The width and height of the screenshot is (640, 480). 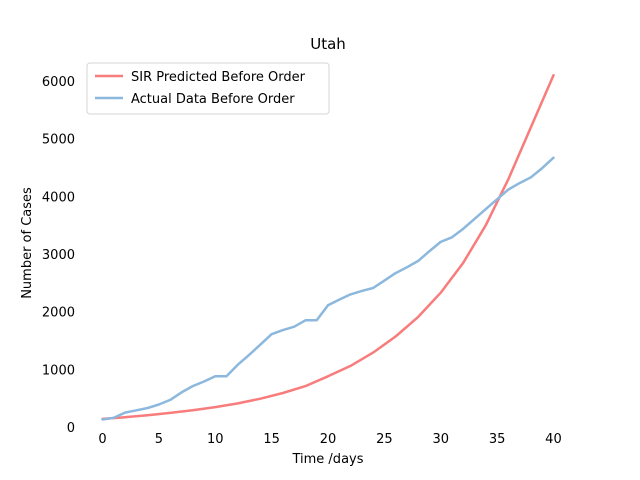 What do you see at coordinates (58, 313) in the screenshot?
I see `y-tick-label: 2000` at bounding box center [58, 313].